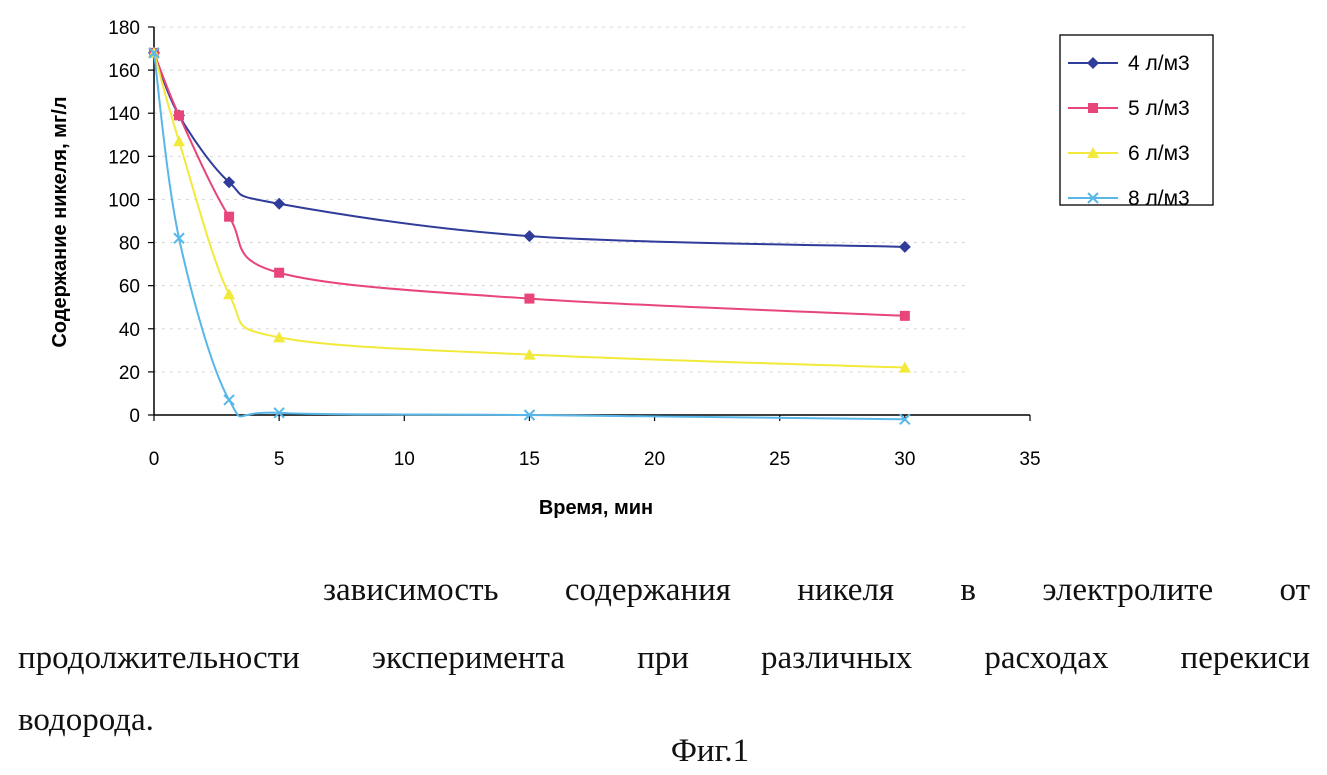 The image size is (1327, 775). Describe the element at coordinates (124, 157) in the screenshot. I see `y-tick-label: 120` at that location.